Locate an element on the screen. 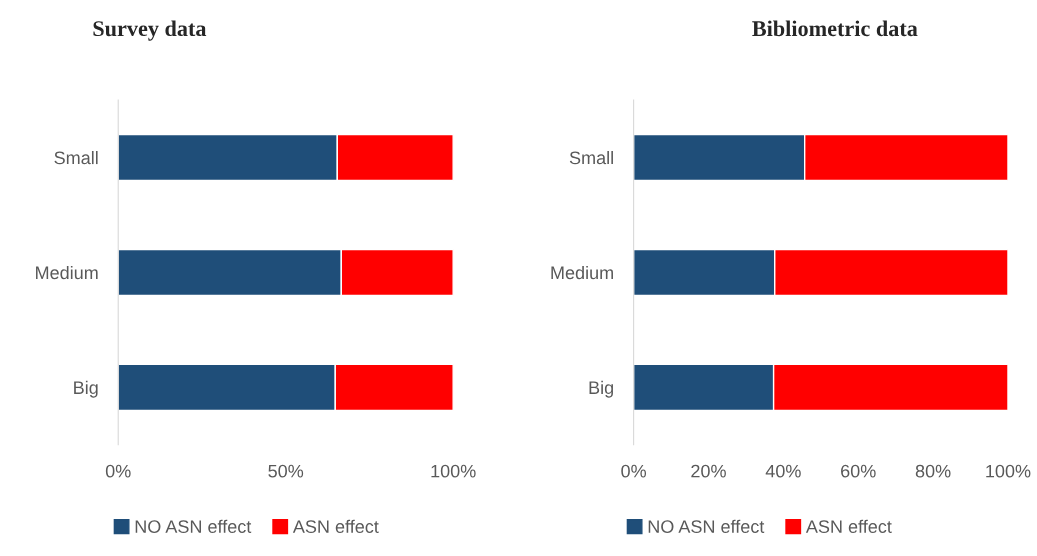  x-tick-label: 60% is located at coordinates (858, 471).